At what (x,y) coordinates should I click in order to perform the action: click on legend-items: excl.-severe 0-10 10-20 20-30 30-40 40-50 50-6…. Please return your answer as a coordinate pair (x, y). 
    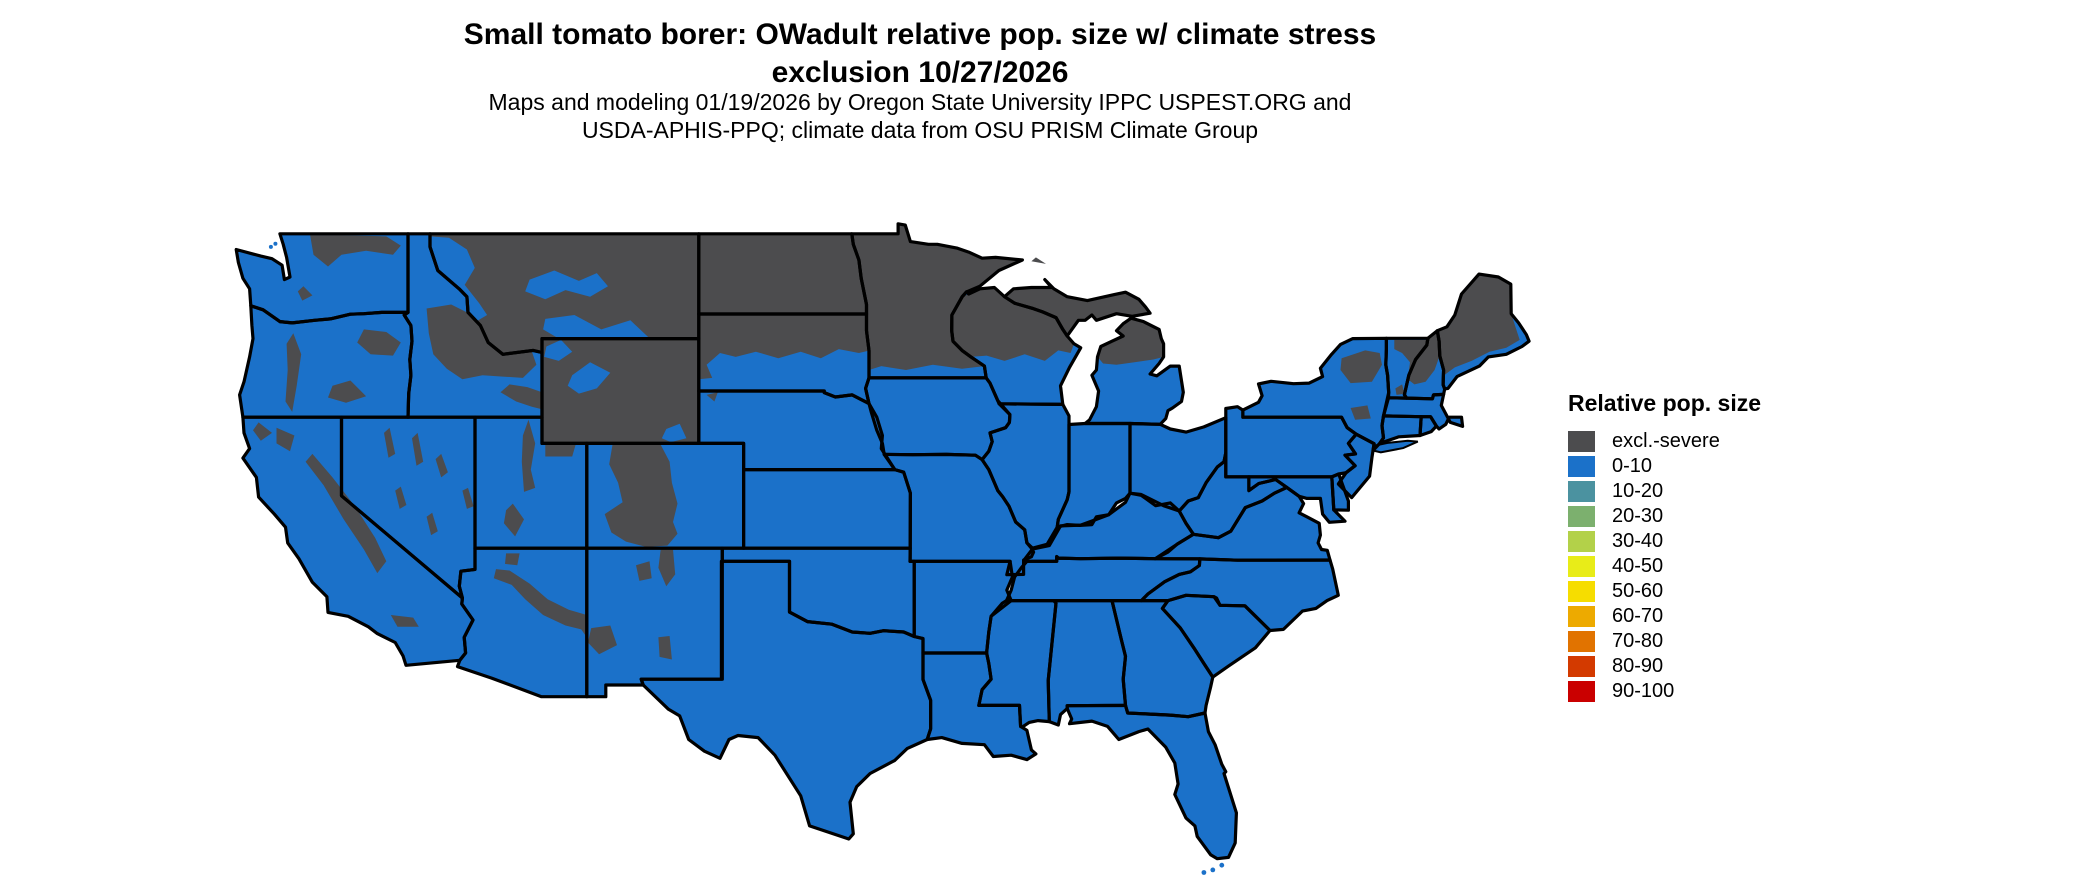
    Looking at the image, I should click on (1664, 566).